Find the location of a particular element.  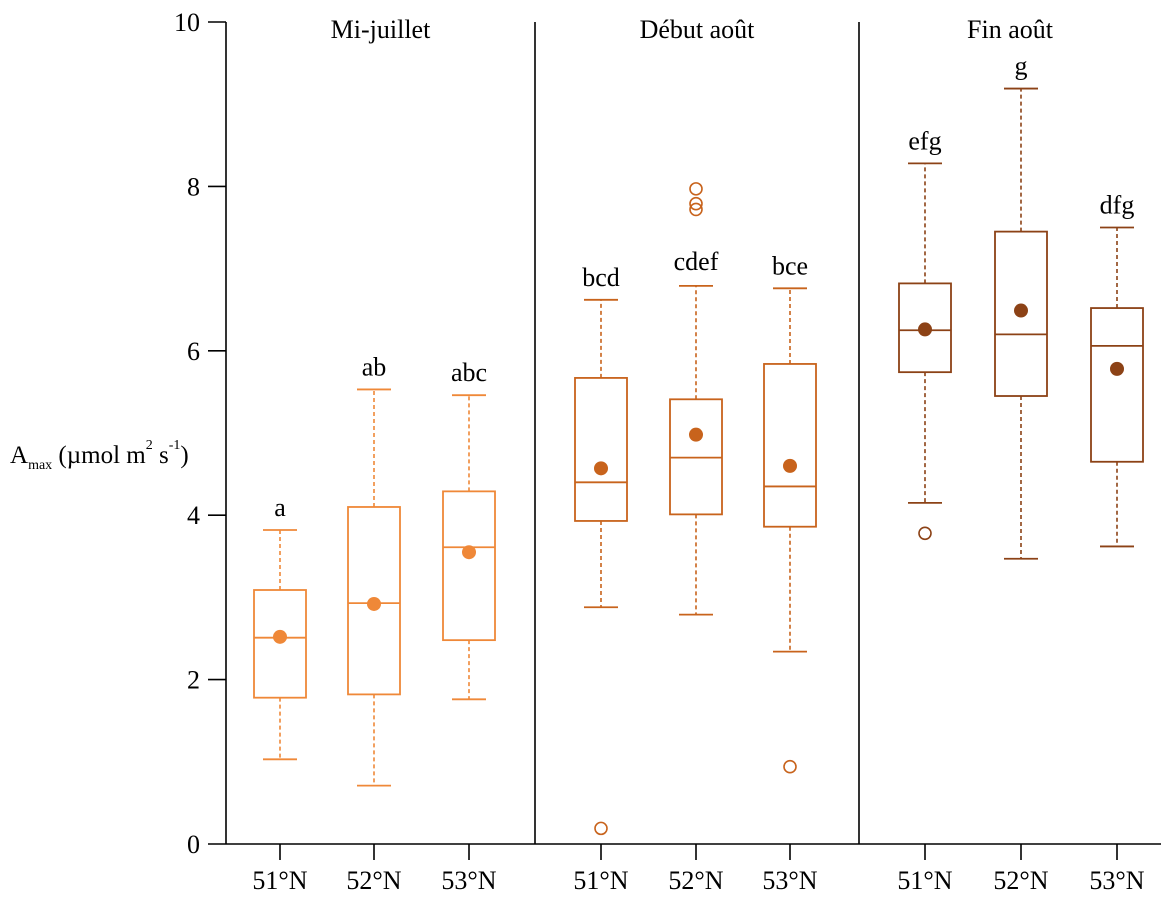

panel-title: Fin août is located at coordinates (1010, 29).